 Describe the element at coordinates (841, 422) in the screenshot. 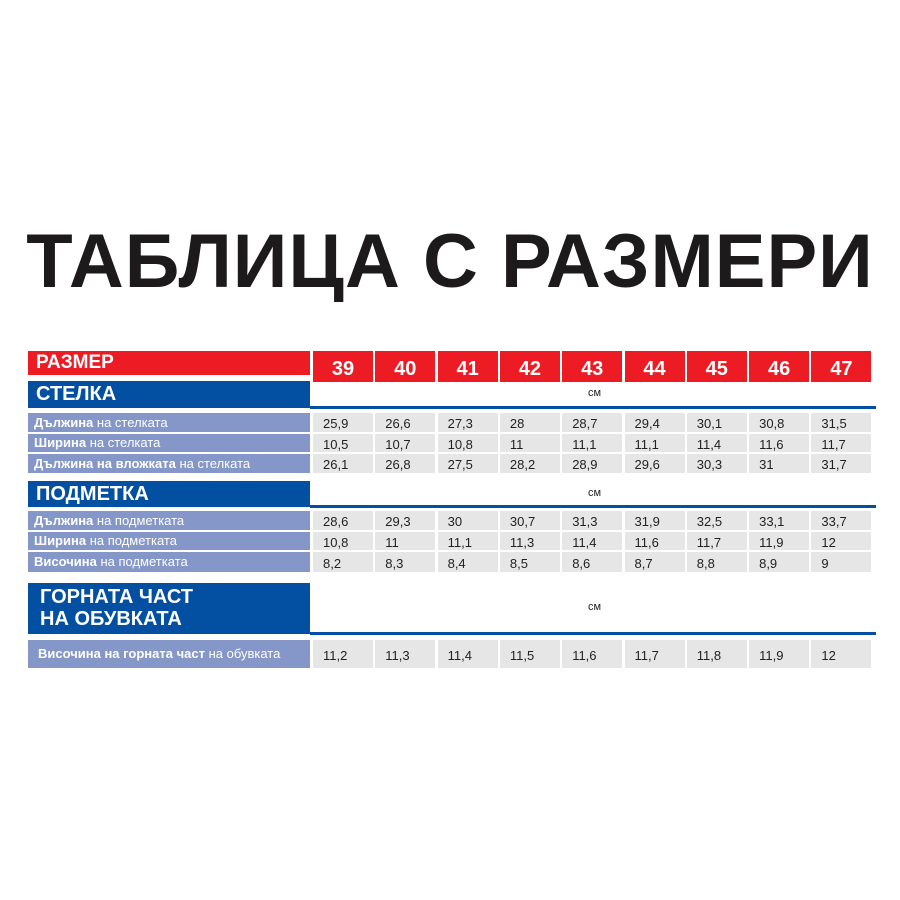

I see `value-cell: 31,5` at that location.